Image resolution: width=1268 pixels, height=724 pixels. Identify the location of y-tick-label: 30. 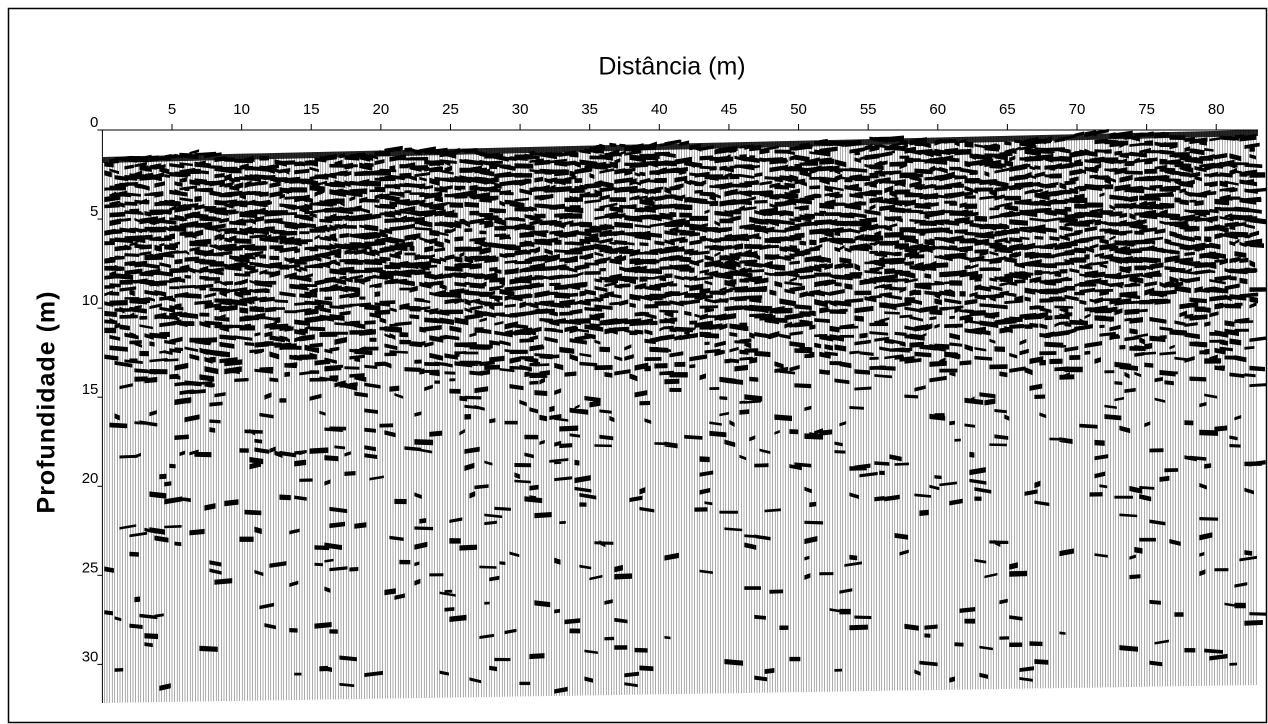
(90, 656).